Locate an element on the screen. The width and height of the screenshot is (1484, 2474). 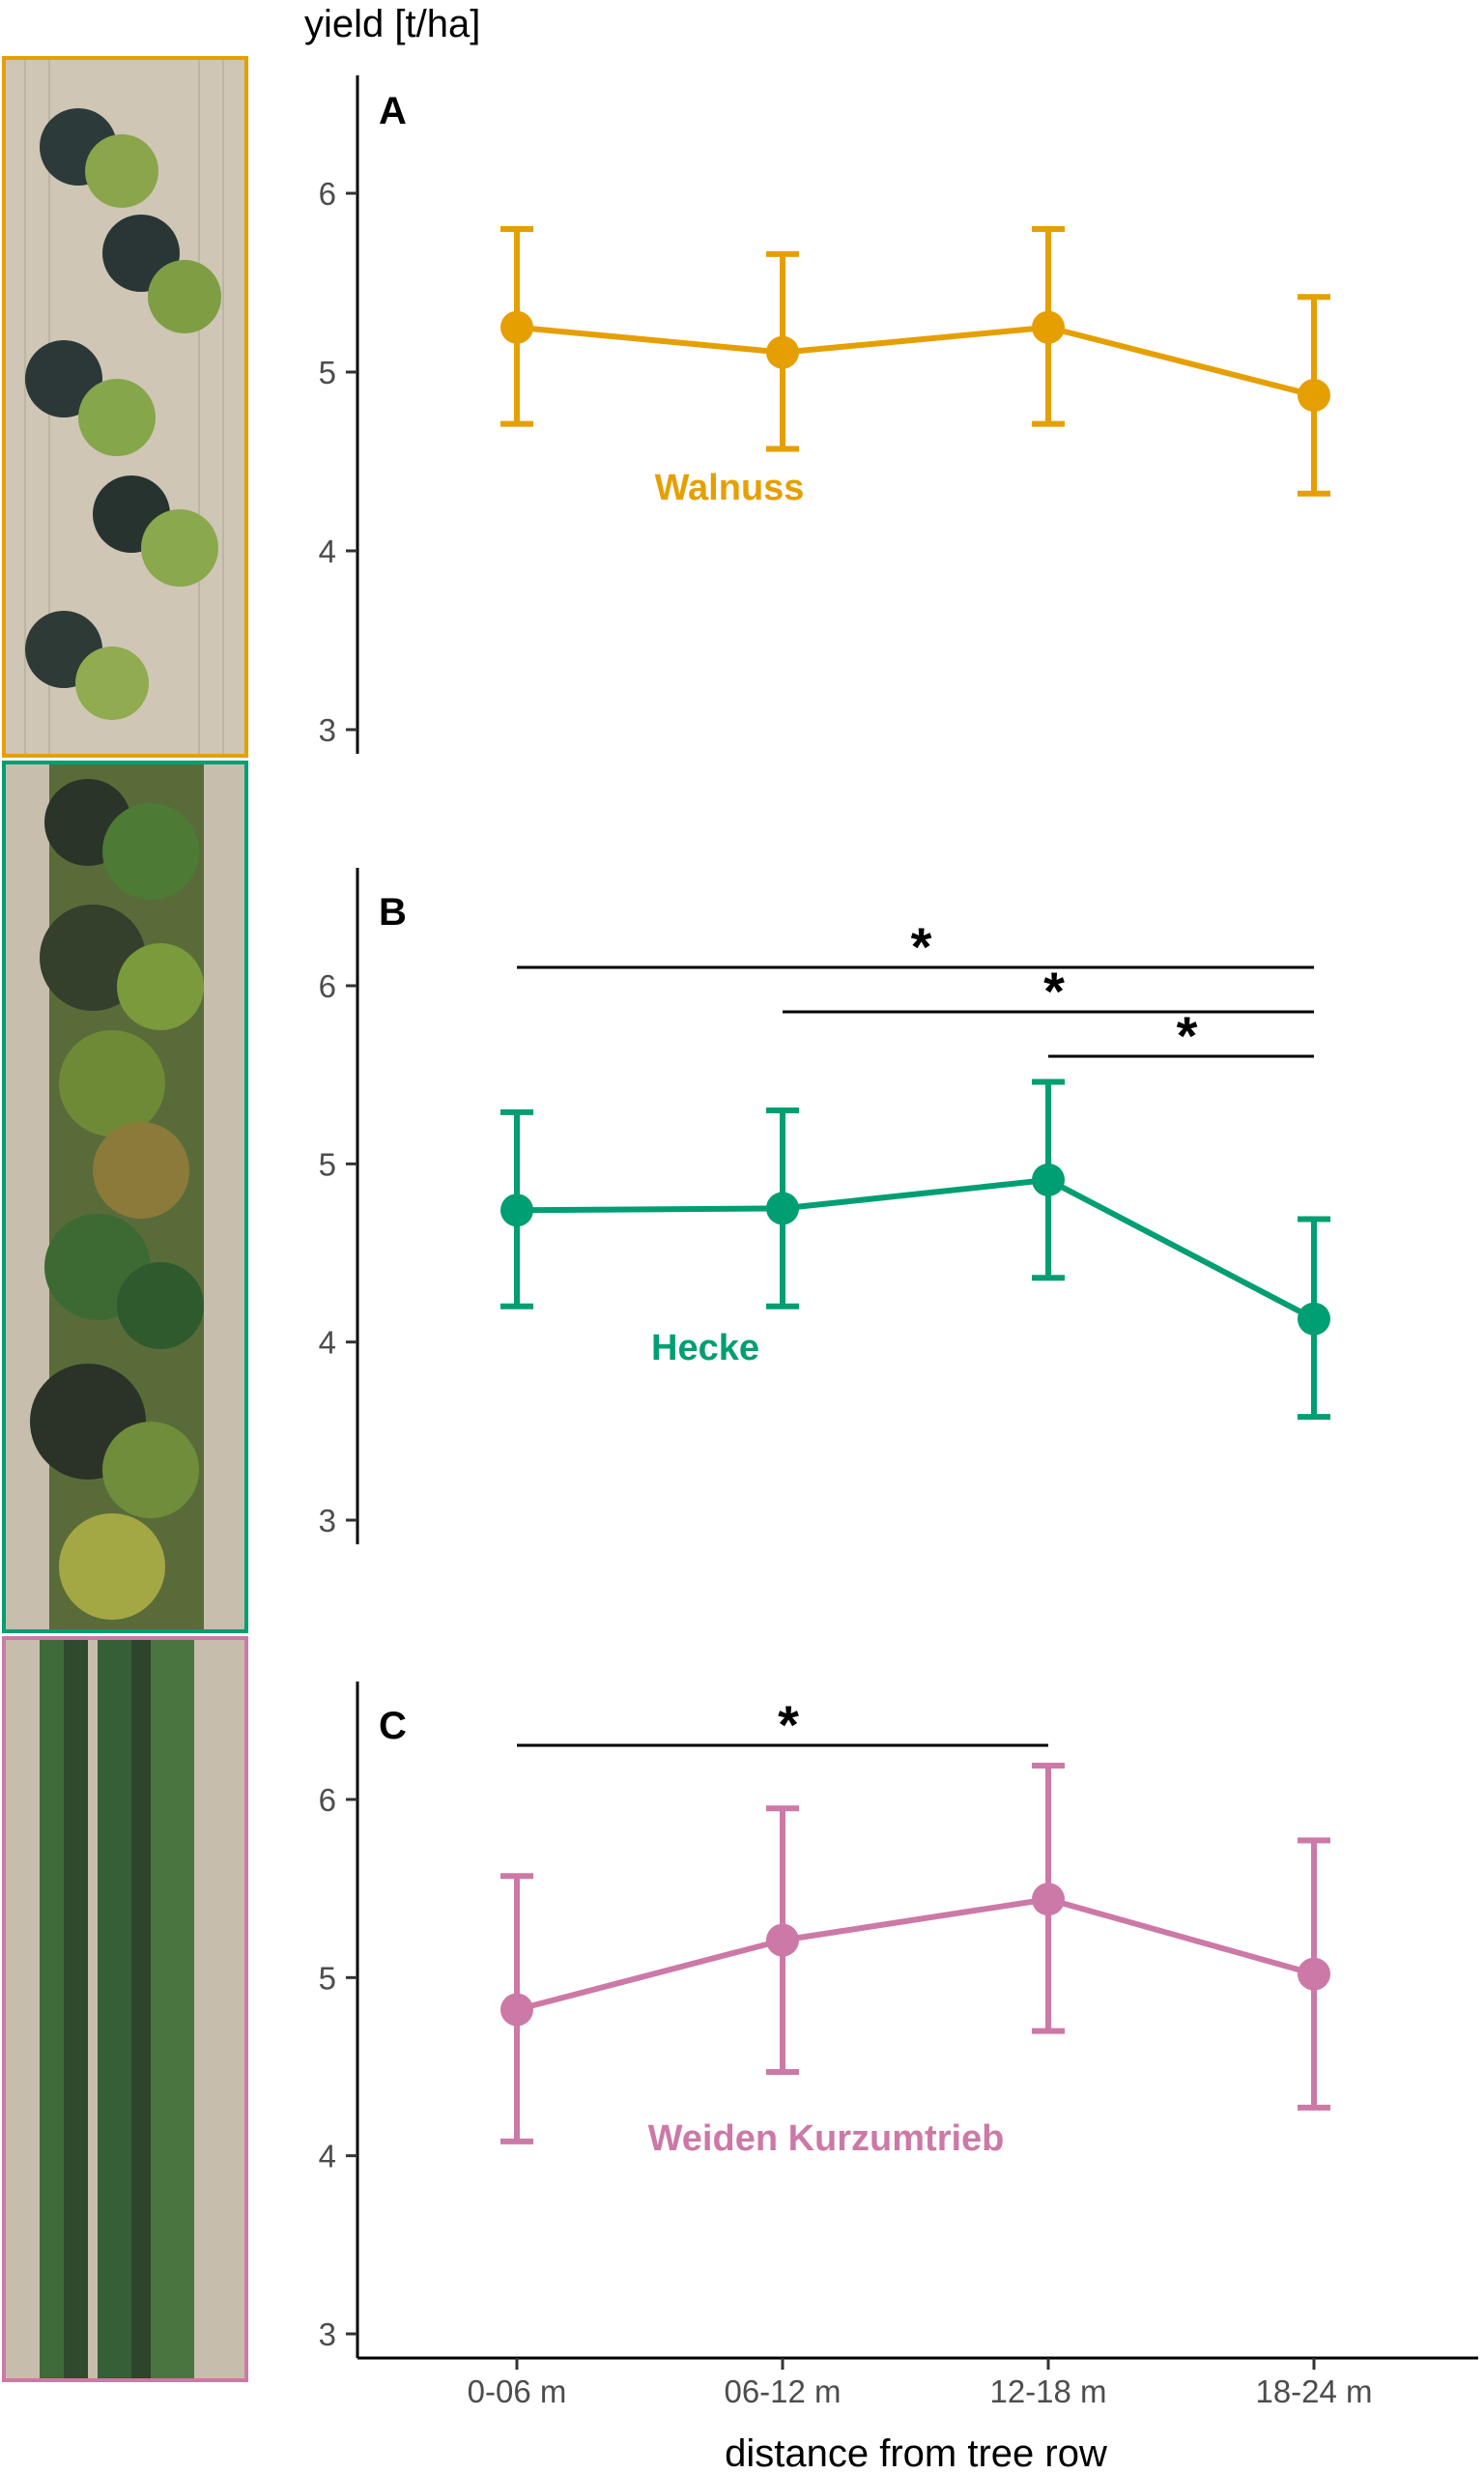
y-axis-title: yield [t/ha] is located at coordinates (392, 24).